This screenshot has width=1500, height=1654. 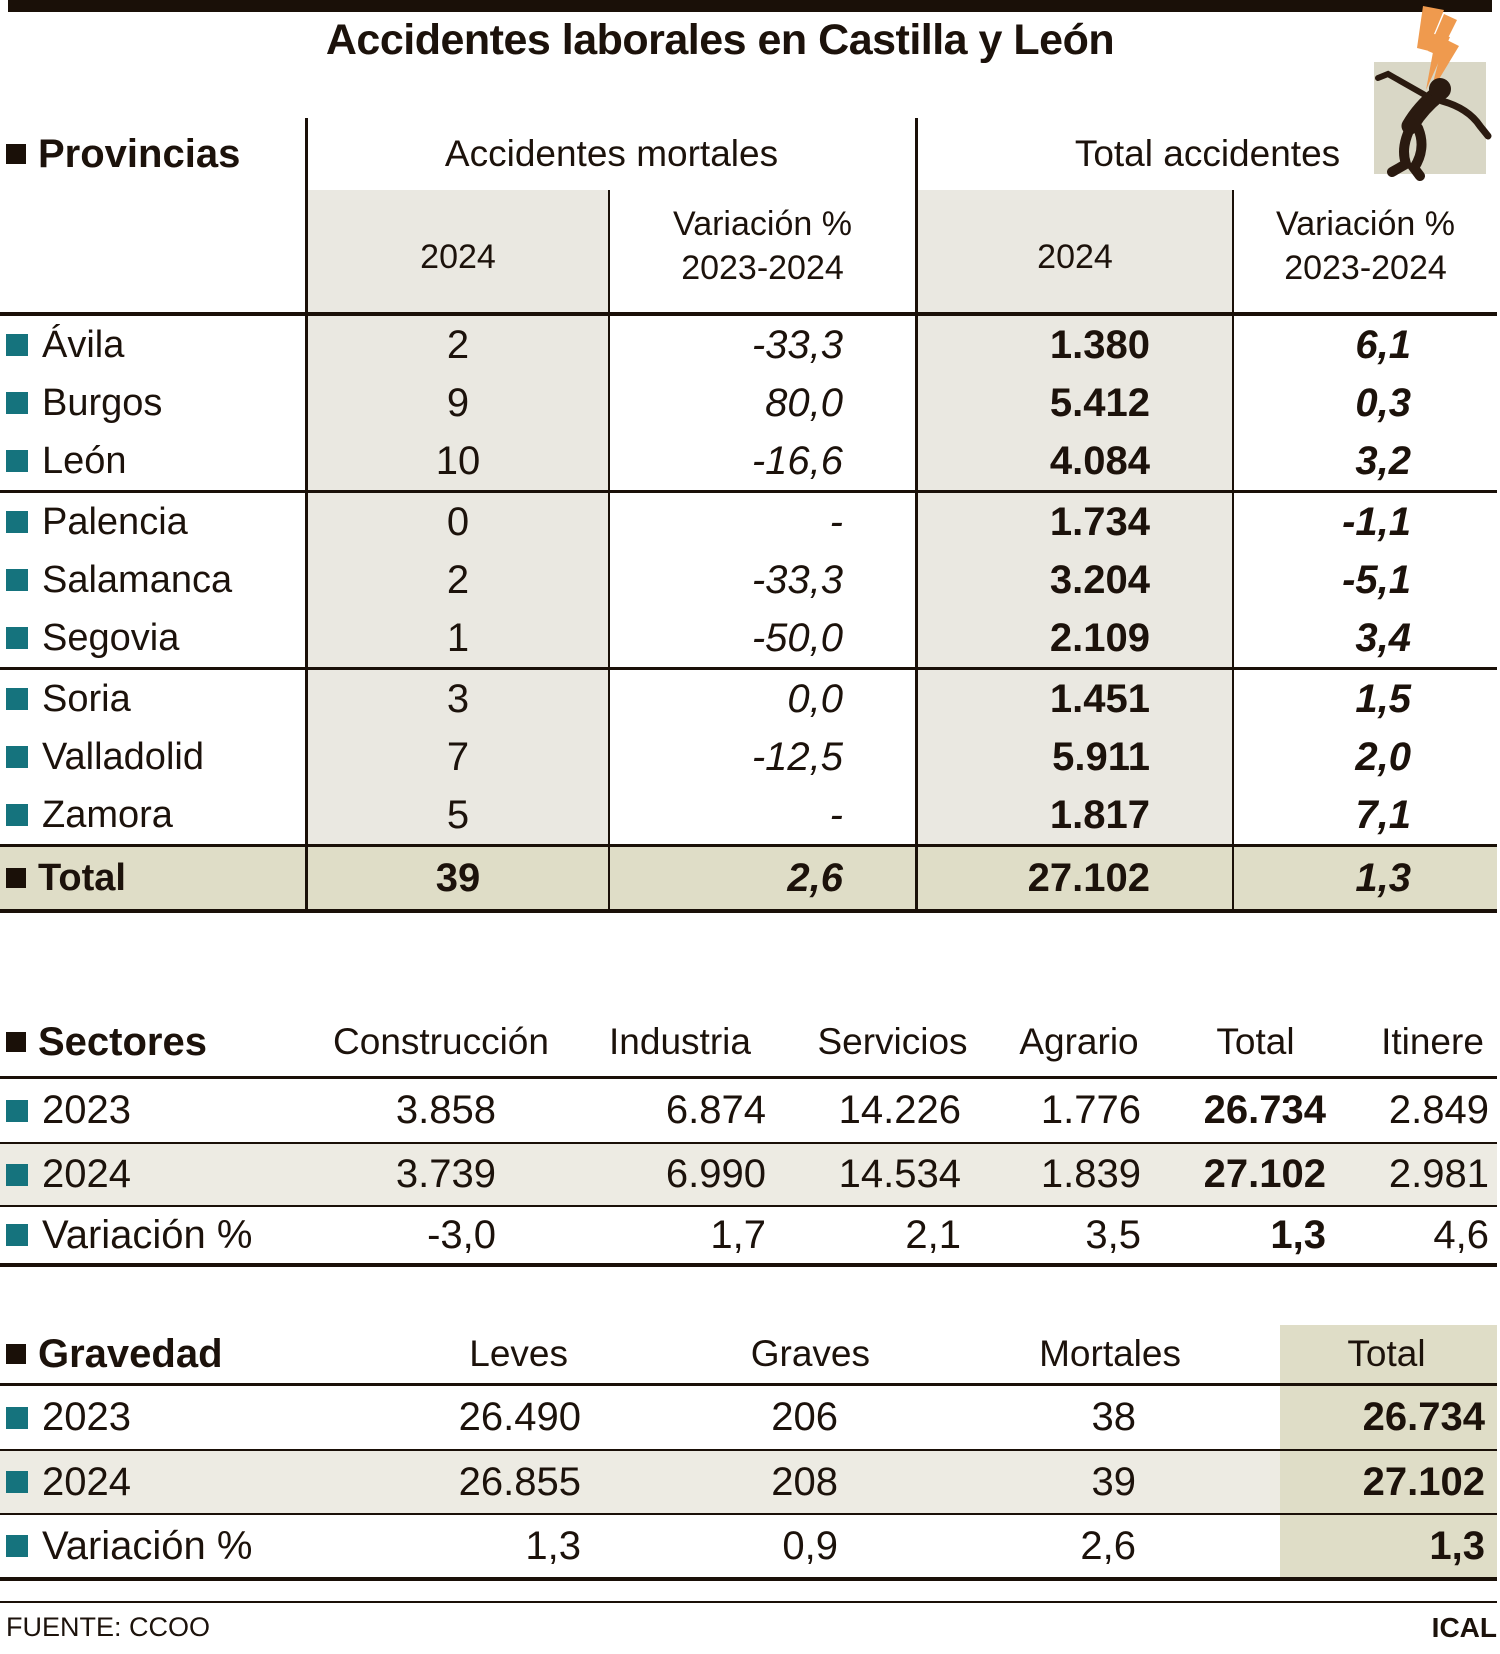 I want to click on mortales-2024-value: 7, so click(x=456, y=757).